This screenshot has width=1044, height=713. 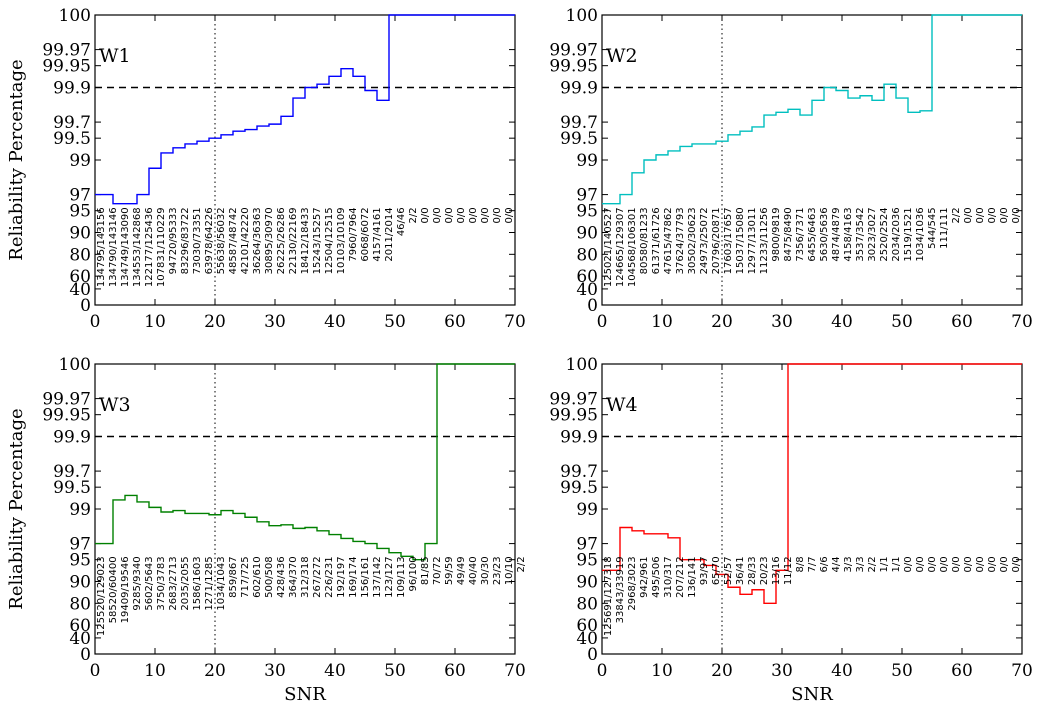 What do you see at coordinates (197, 240) in the screenshot?
I see `count-label: 73030/73351` at bounding box center [197, 240].